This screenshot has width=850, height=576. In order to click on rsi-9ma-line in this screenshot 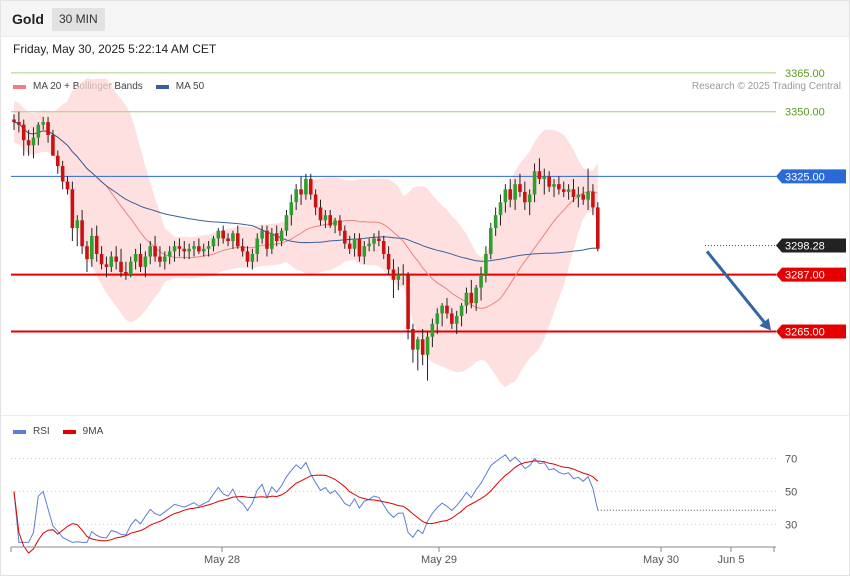, I will do `click(306, 507)`.